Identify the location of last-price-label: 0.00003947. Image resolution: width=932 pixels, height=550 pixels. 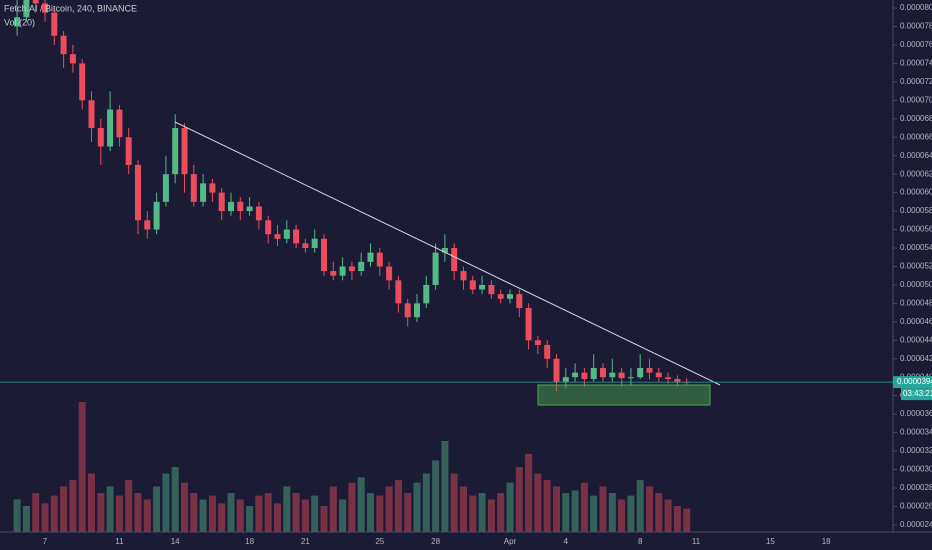
(914, 381).